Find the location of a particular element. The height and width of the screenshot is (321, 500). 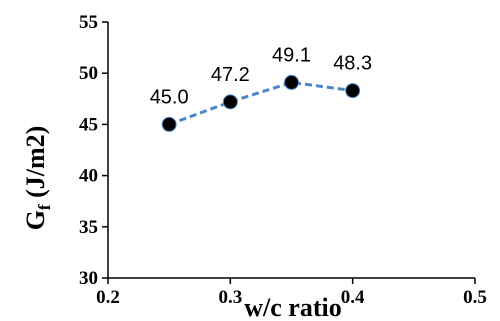

x-tick-label: 0.2 is located at coordinates (108, 297).